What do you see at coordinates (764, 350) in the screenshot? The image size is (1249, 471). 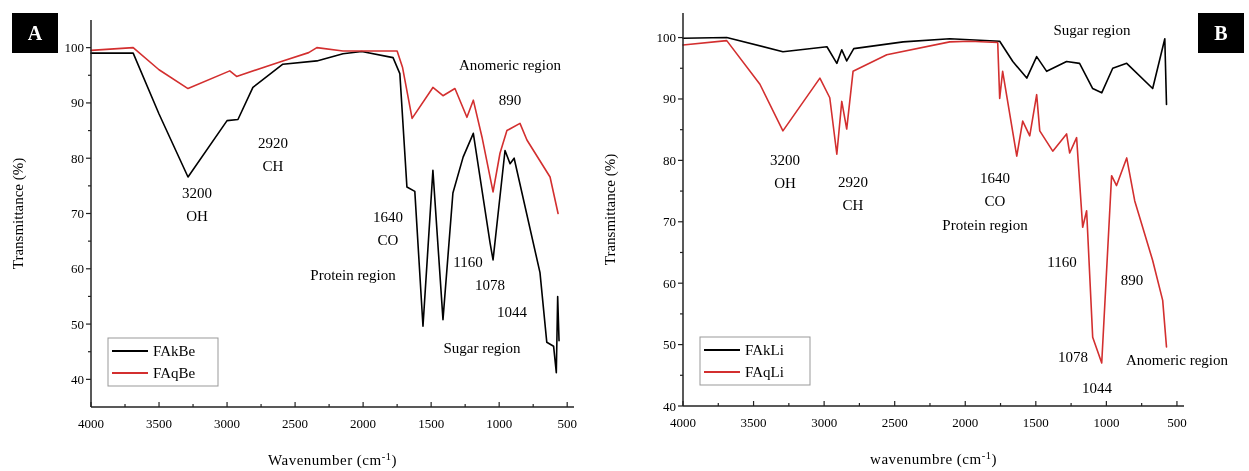 I see `legend-label: FAkLi` at bounding box center [764, 350].